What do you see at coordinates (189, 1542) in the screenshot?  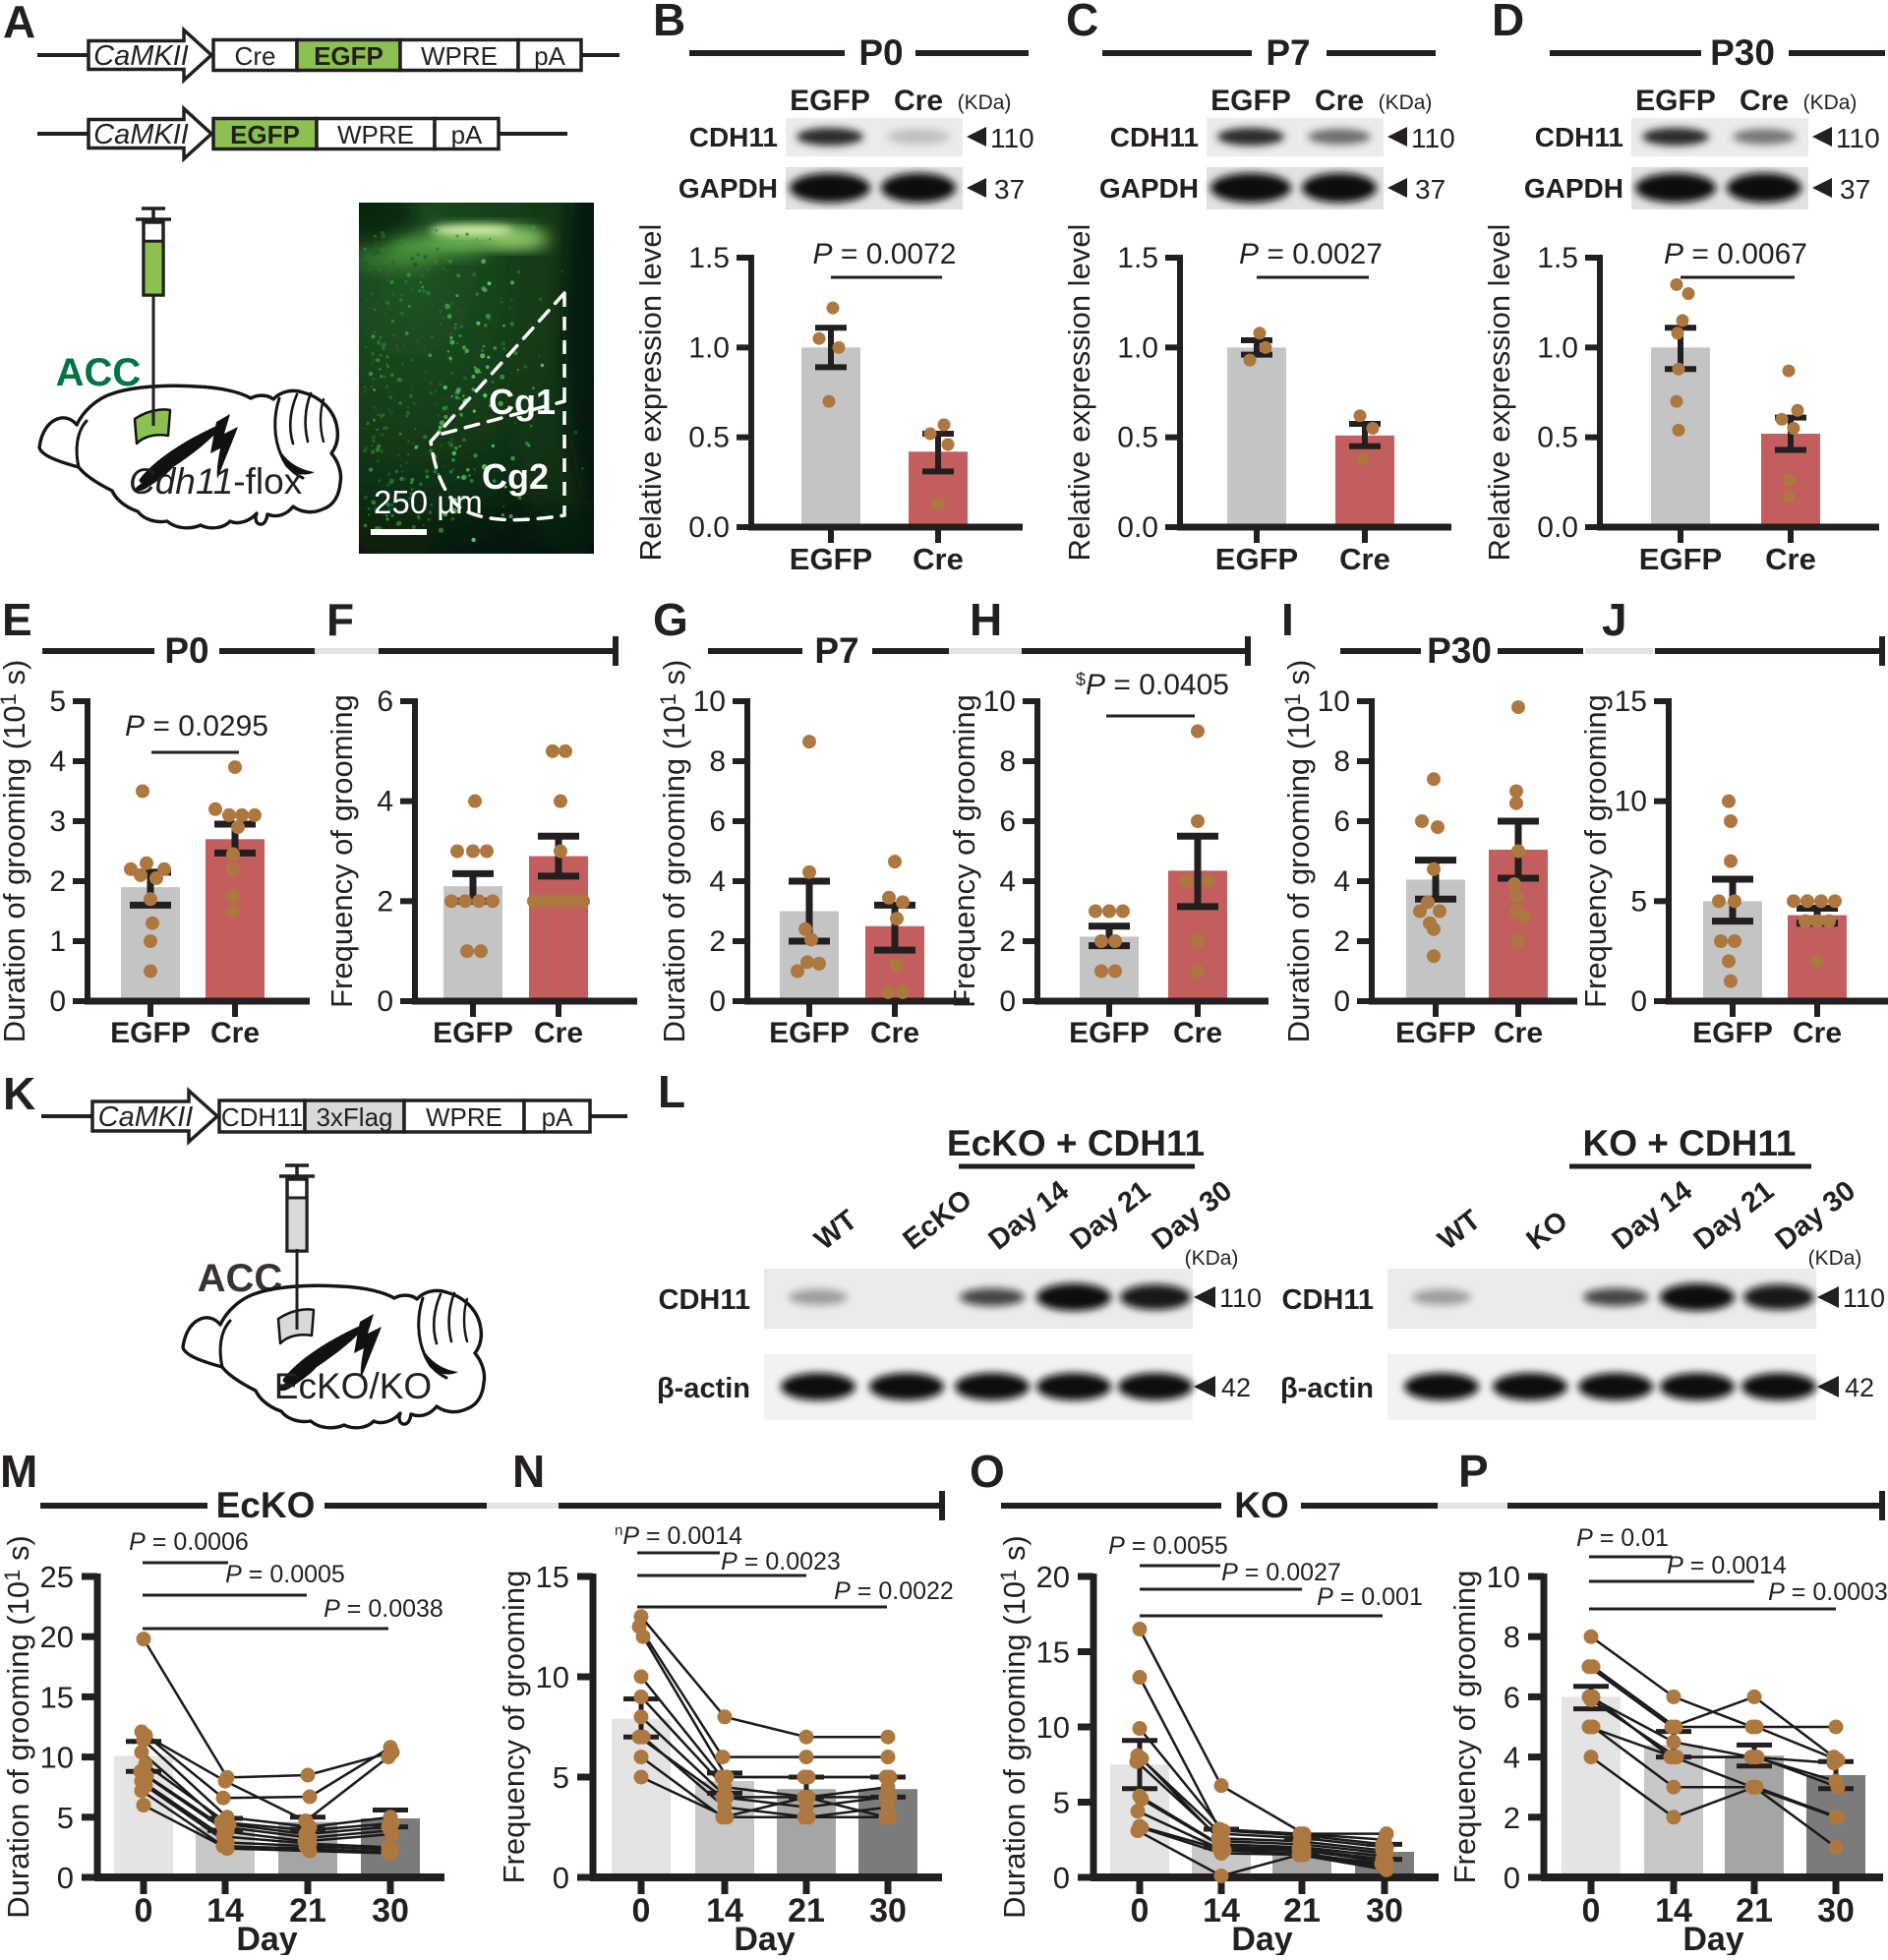 I see `svg-text: P = 0.0006` at bounding box center [189, 1542].